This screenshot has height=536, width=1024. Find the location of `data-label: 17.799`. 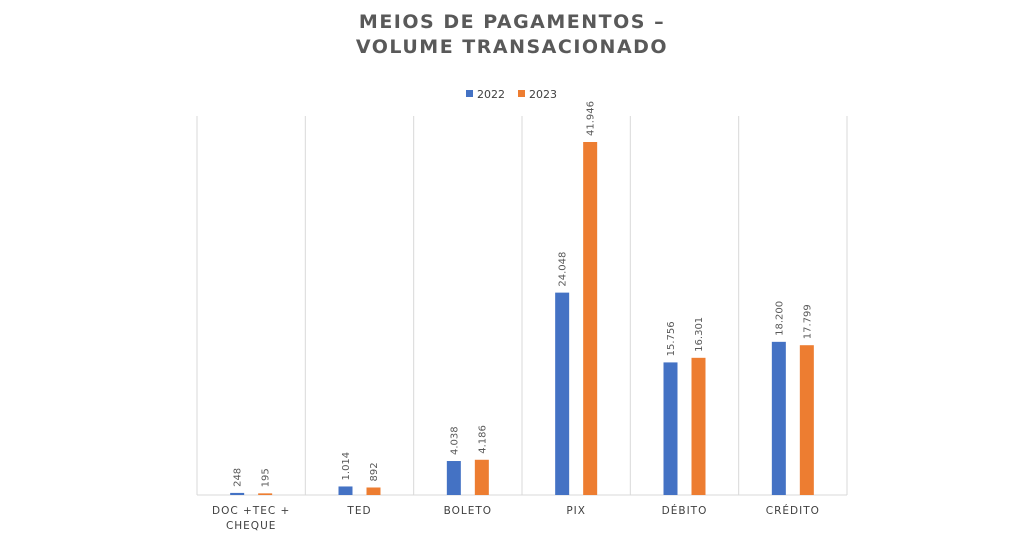

data-label: 17.799 is located at coordinates (807, 321).